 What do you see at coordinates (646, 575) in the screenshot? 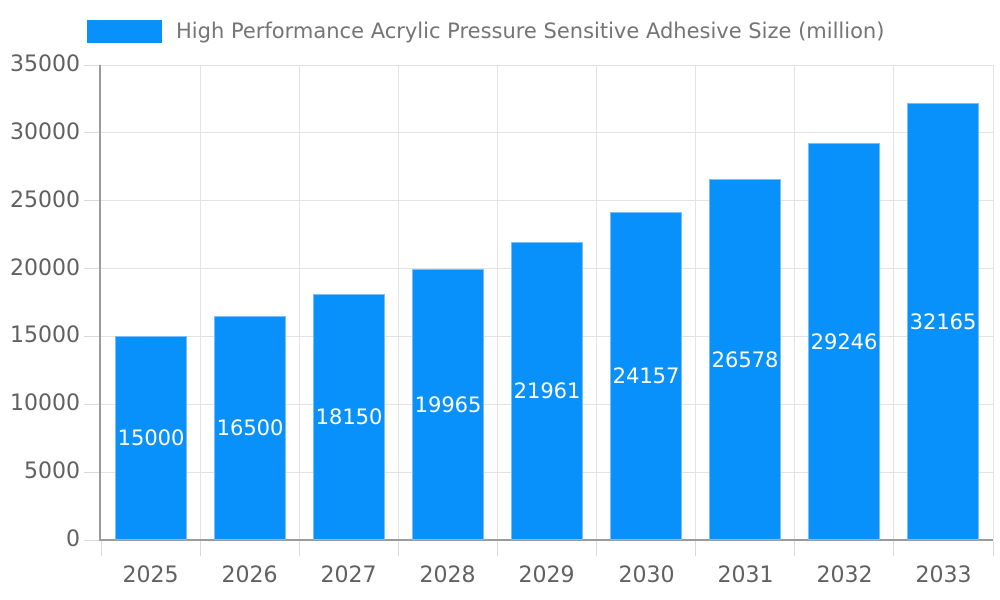
I see `x-axis-label: 2030` at bounding box center [646, 575].